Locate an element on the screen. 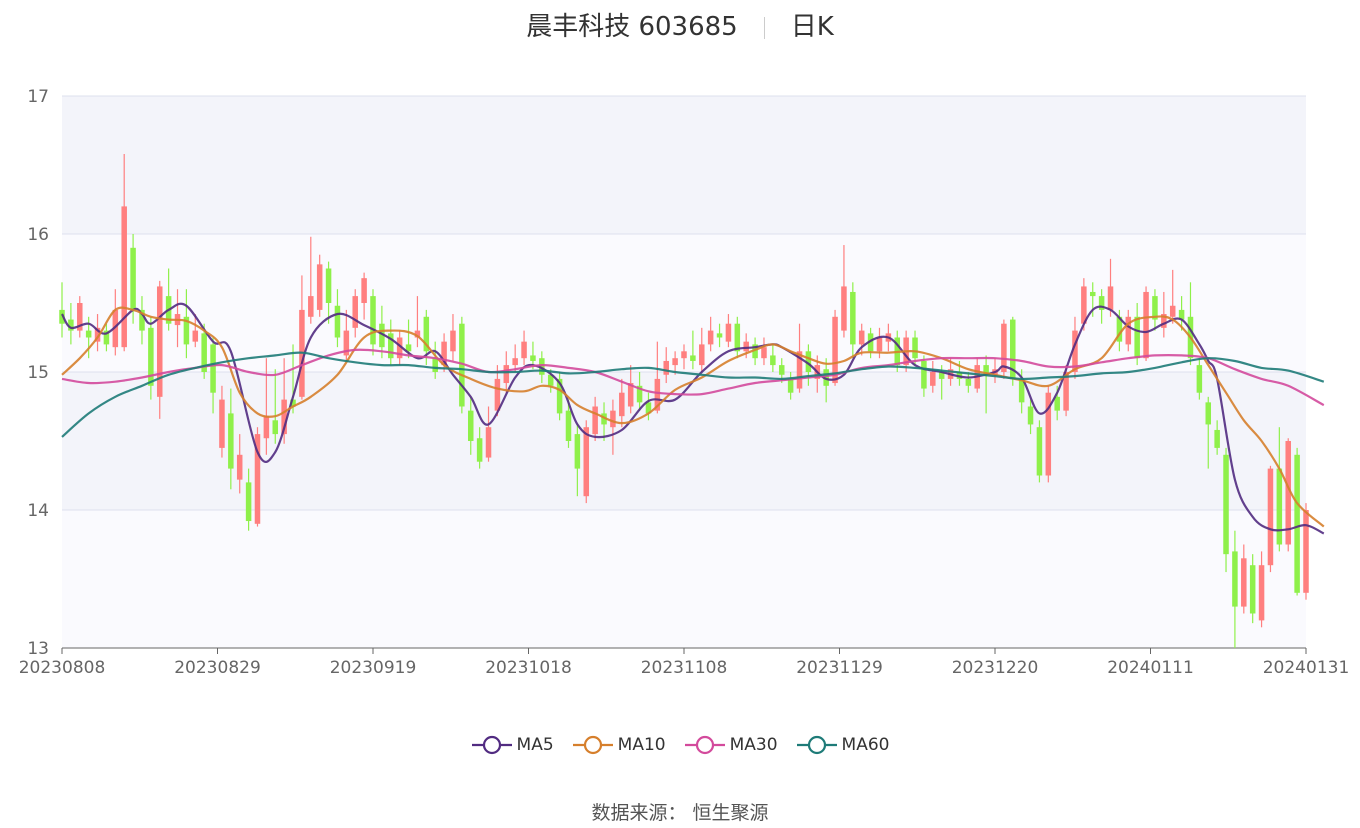  y-tick-label: 15 is located at coordinates (38, 373).